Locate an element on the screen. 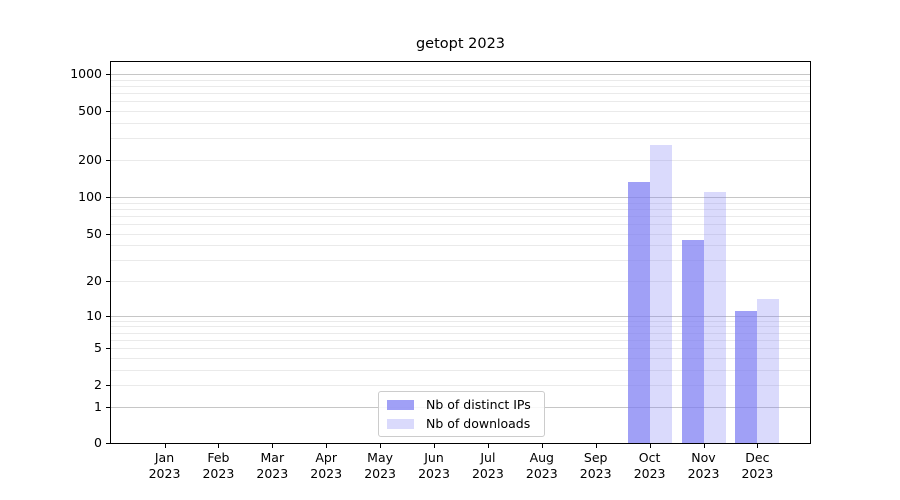 This screenshot has height=500, width=900. y-tick-label: 0 is located at coordinates (98, 442).